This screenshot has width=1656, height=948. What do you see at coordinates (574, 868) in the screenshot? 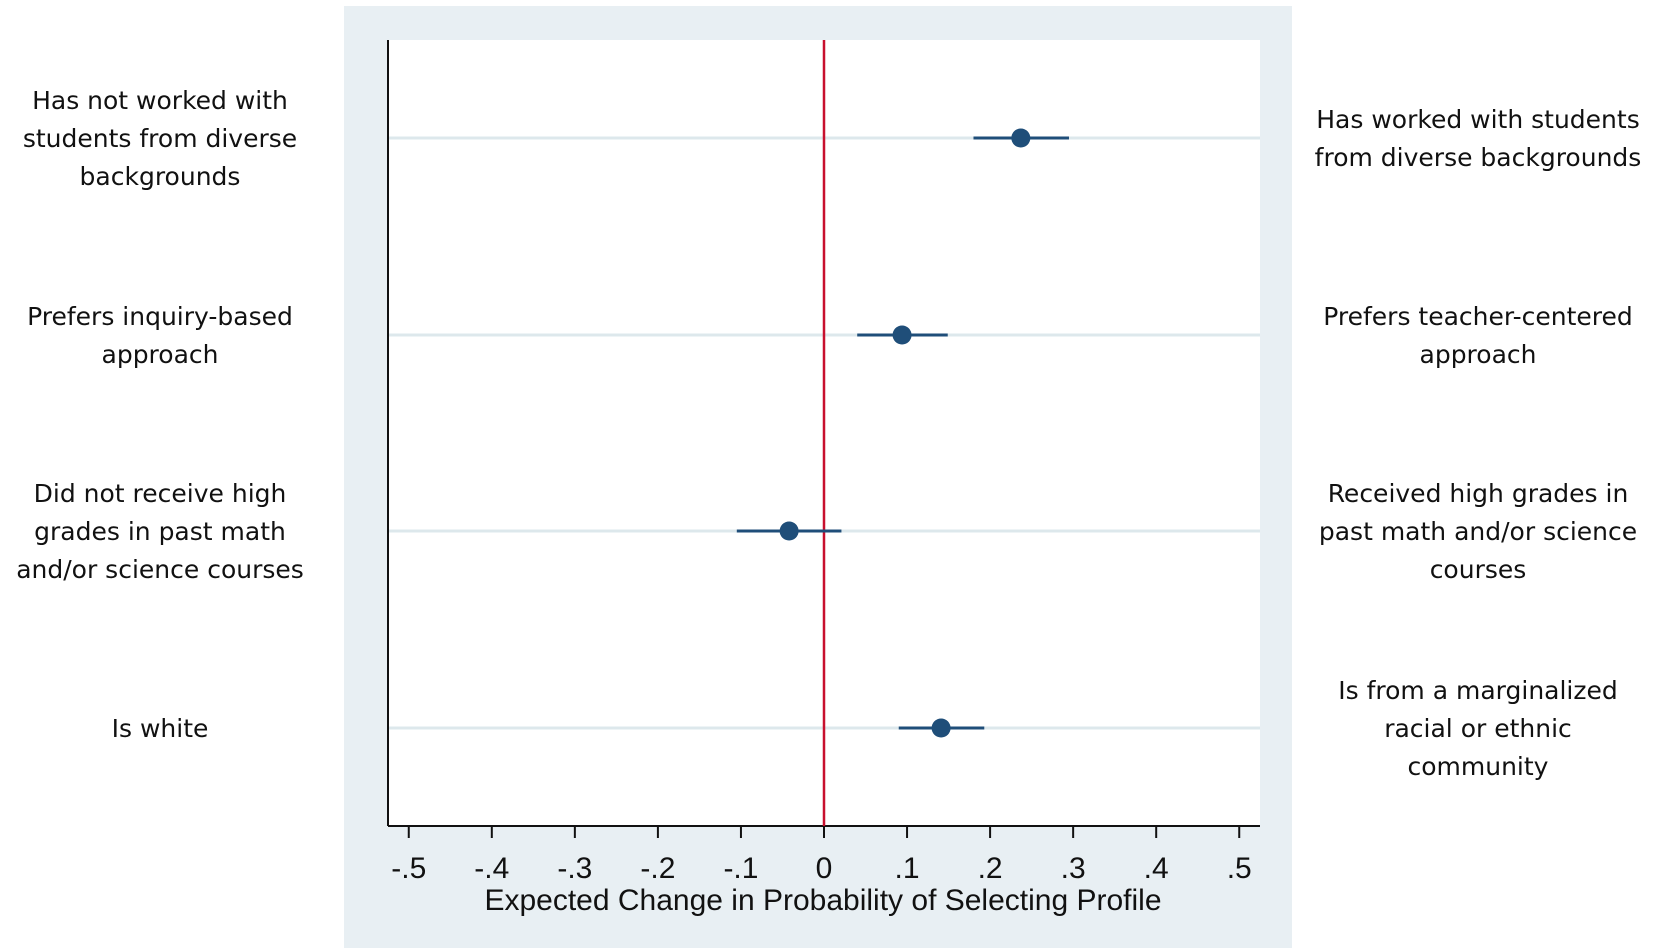
I see `x-tick-label: -.3` at bounding box center [574, 868].